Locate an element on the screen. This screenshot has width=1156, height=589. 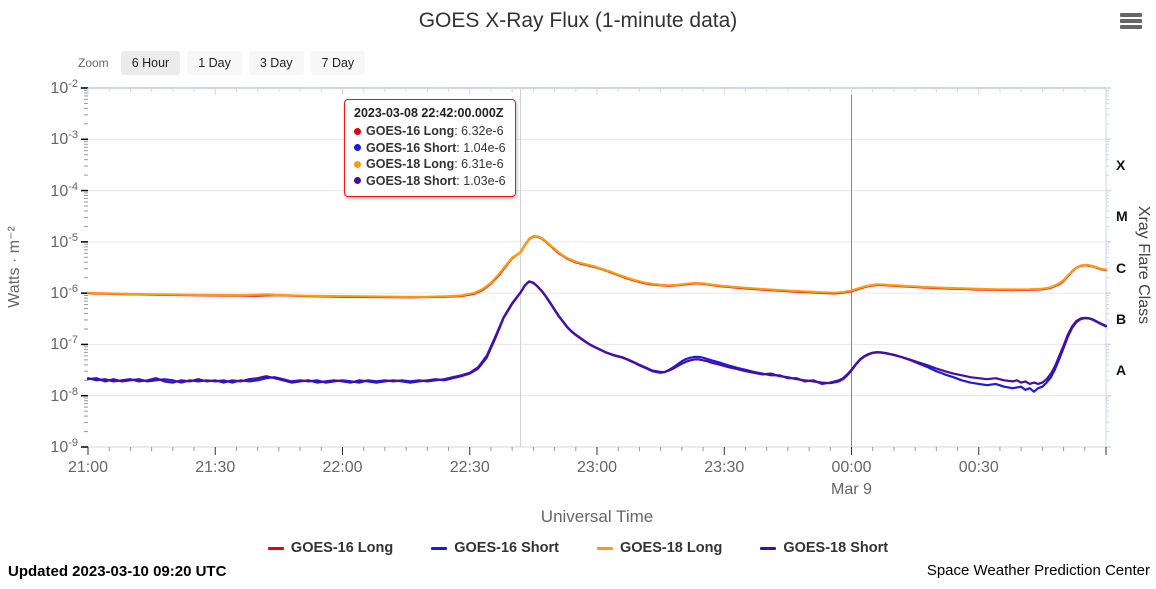
x-axis-tick-label: 21:30 is located at coordinates (215, 467).